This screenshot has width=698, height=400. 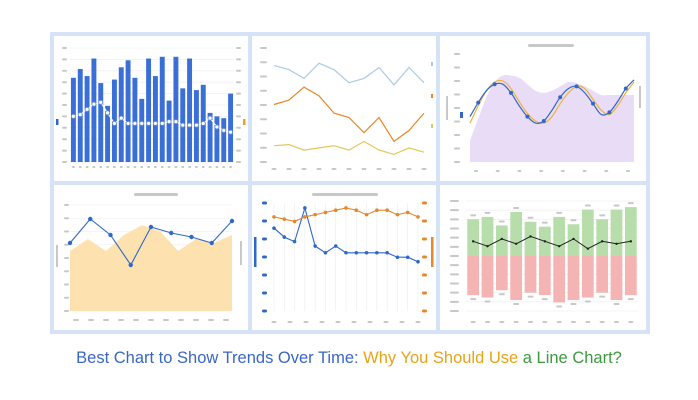 I want to click on chart-bar-line, so click(x=151, y=107).